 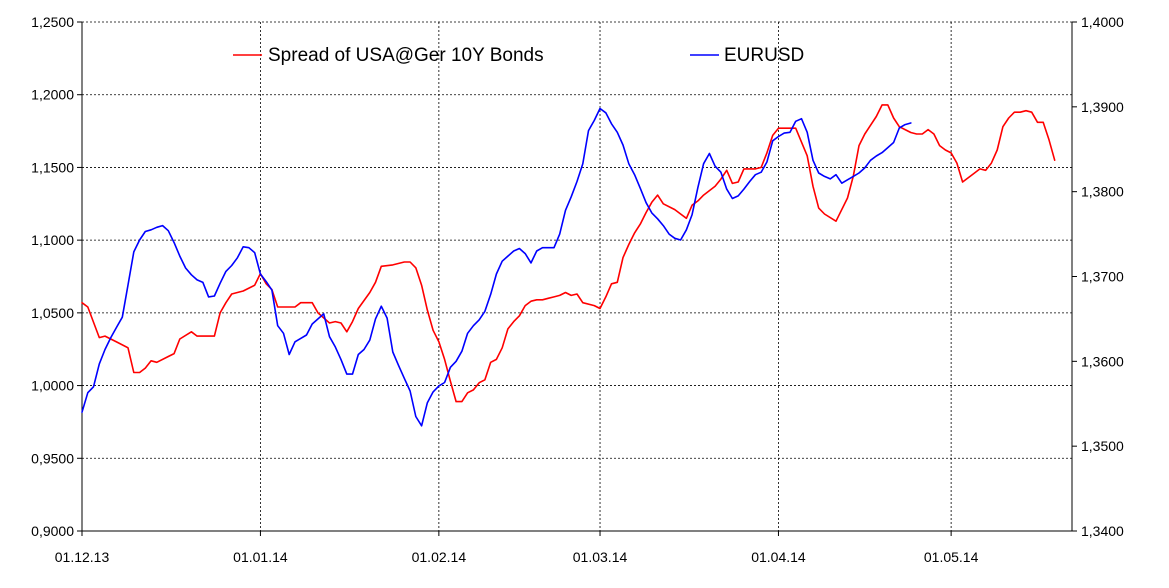 What do you see at coordinates (52, 458) in the screenshot?
I see `y-left-tick-label: 0,9500` at bounding box center [52, 458].